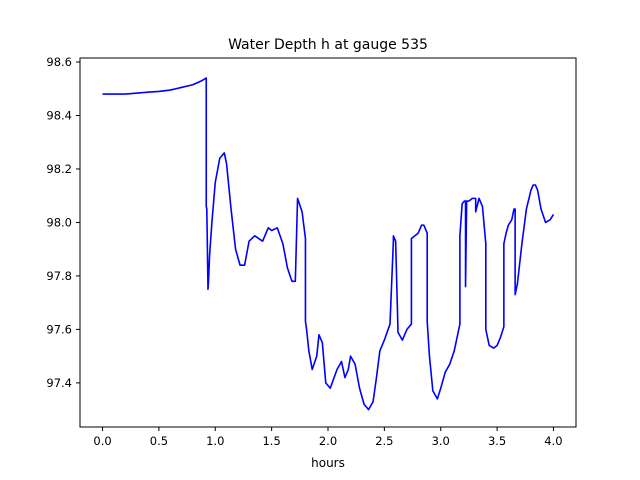  Describe the element at coordinates (59, 115) in the screenshot. I see `y-tick-label: 98.4` at that location.